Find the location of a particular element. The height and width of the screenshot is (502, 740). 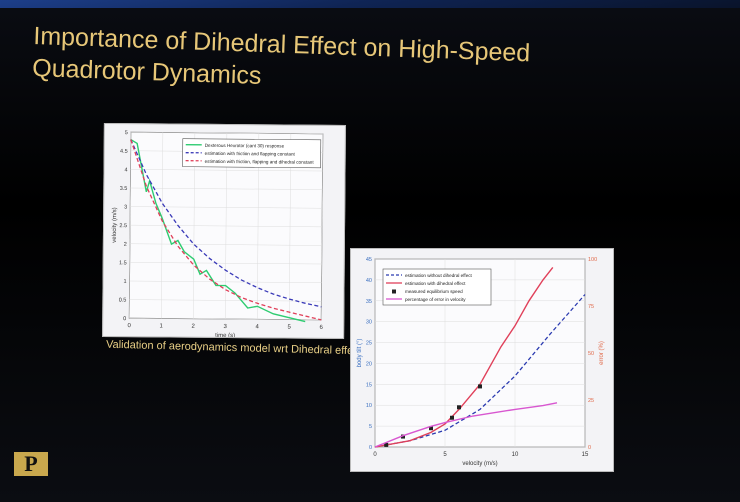

y-tick-label: 3.5 is located at coordinates (124, 189).